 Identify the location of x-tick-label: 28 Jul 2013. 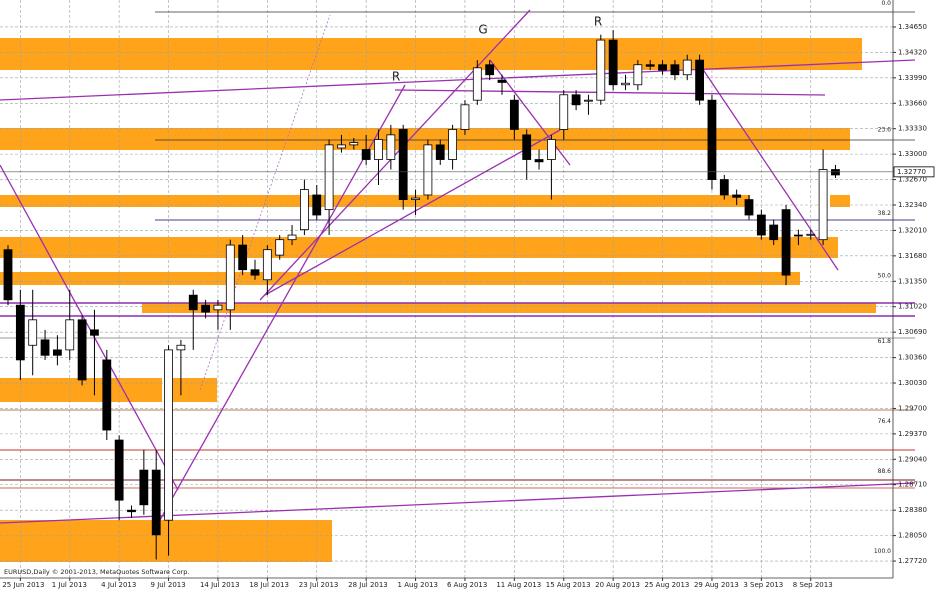
(368, 585).